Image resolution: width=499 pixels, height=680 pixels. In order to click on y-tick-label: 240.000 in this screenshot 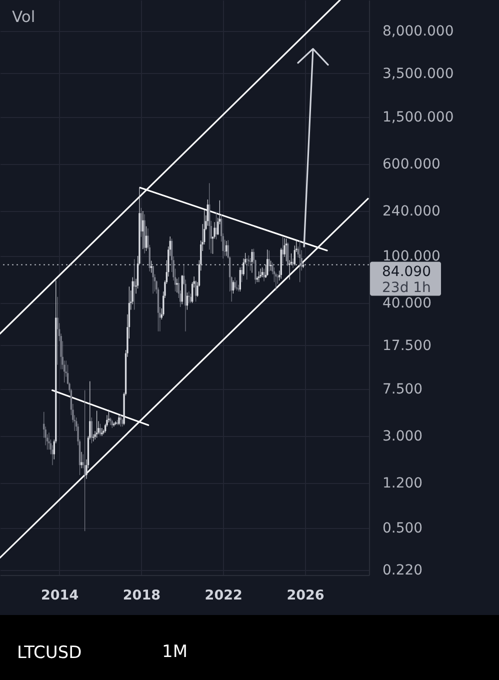, I will do `click(411, 211)`.